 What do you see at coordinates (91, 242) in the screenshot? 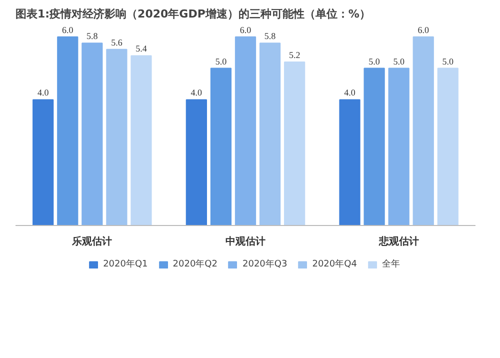
I see `x-tick-label: 乐观估计` at bounding box center [91, 242].